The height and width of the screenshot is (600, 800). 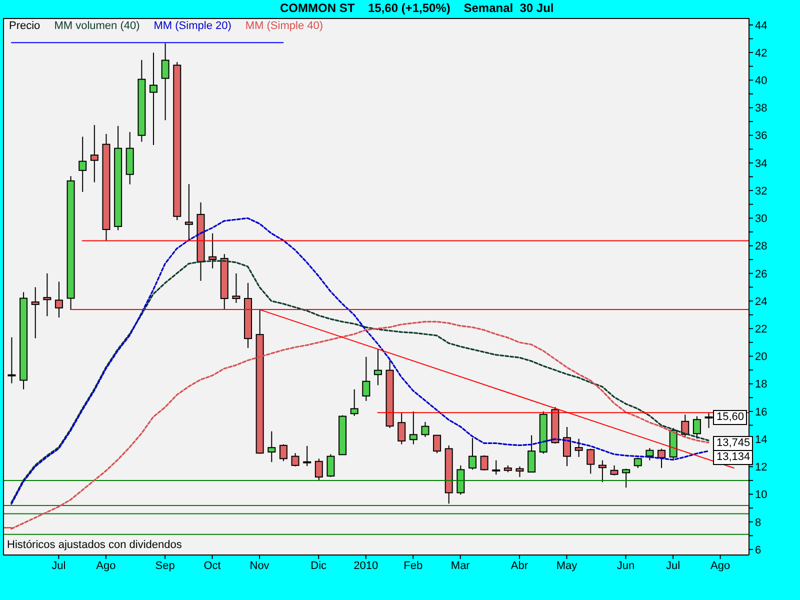 I want to click on y-tick-label: 22, so click(x=761, y=330).